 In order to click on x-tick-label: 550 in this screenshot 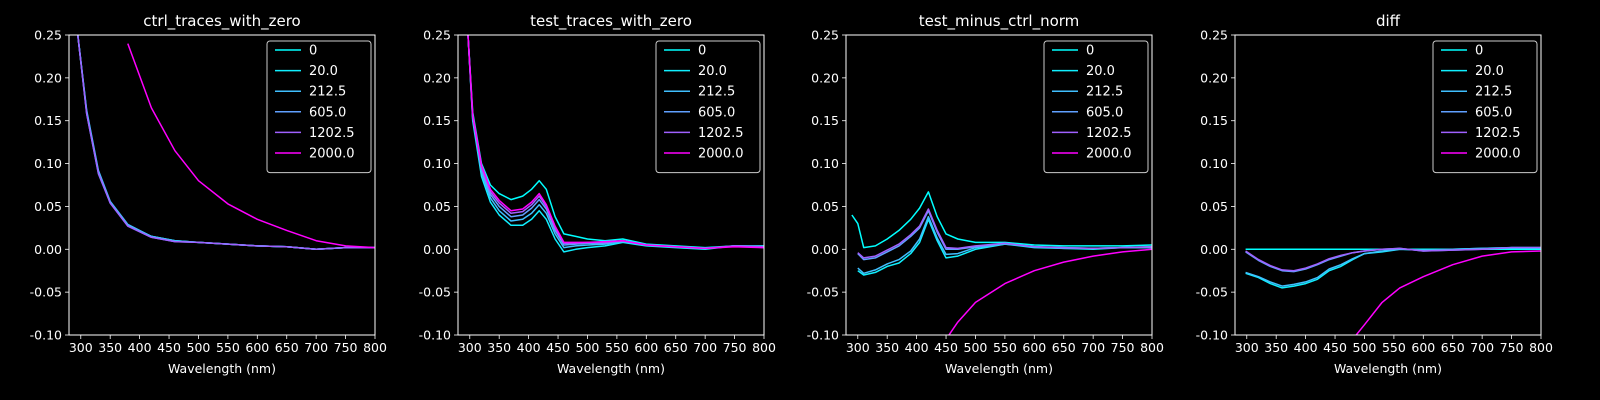, I will do `click(1005, 347)`.